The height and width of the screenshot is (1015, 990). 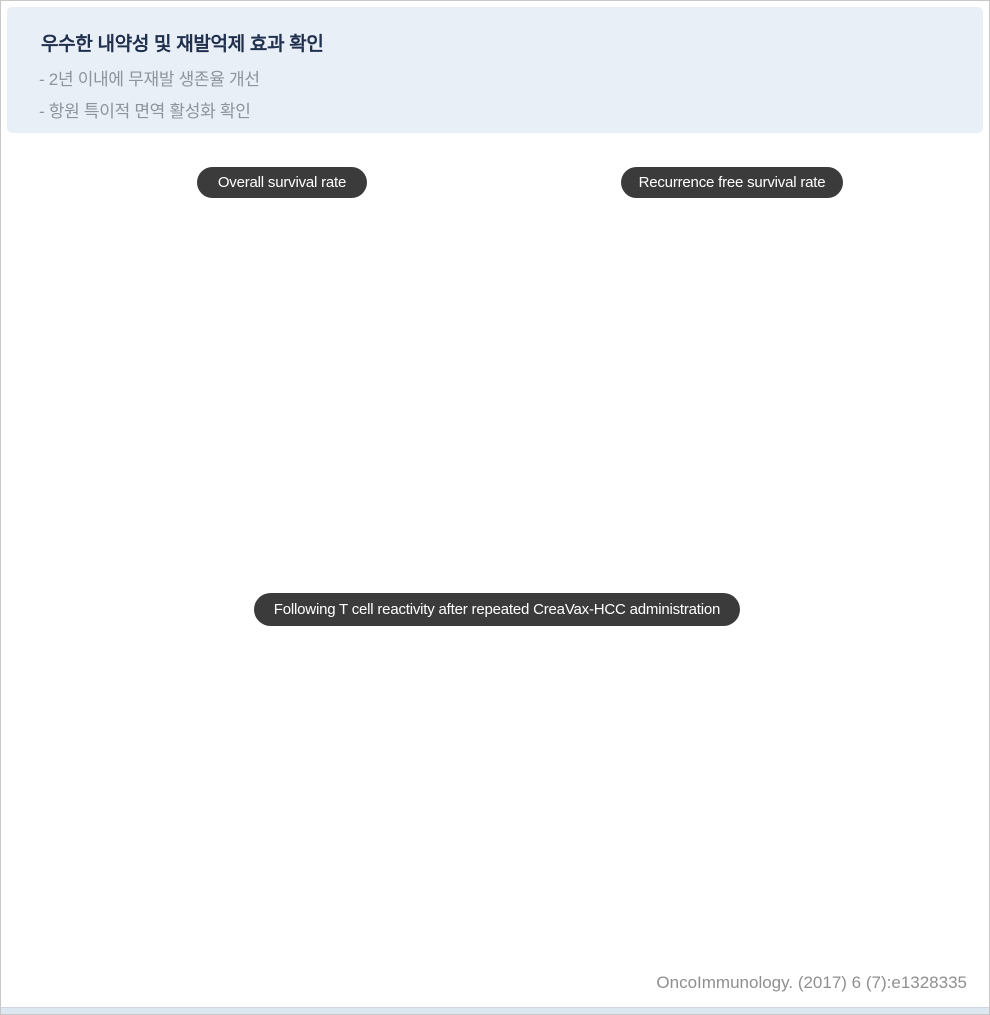 I want to click on badge-overall-survival-rate: Overall survival rate, so click(x=282, y=182).